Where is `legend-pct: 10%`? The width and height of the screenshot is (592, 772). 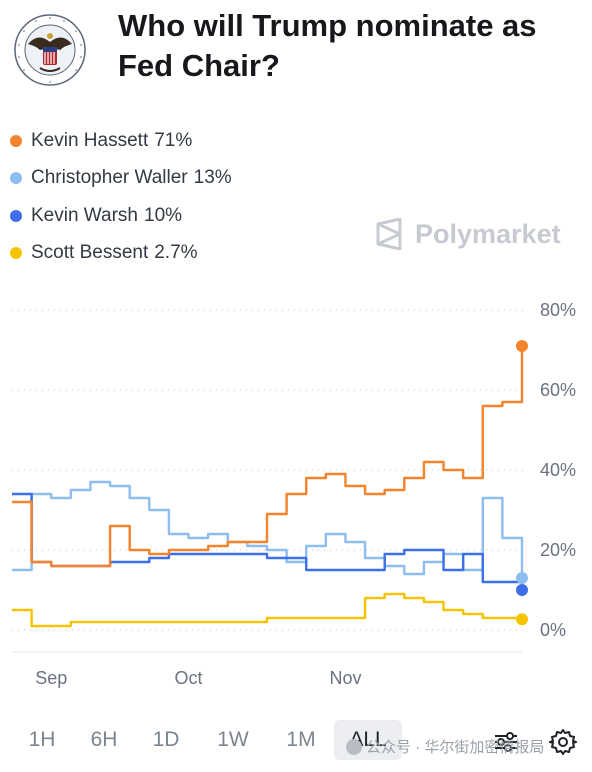
legend-pct: 10% is located at coordinates (163, 215).